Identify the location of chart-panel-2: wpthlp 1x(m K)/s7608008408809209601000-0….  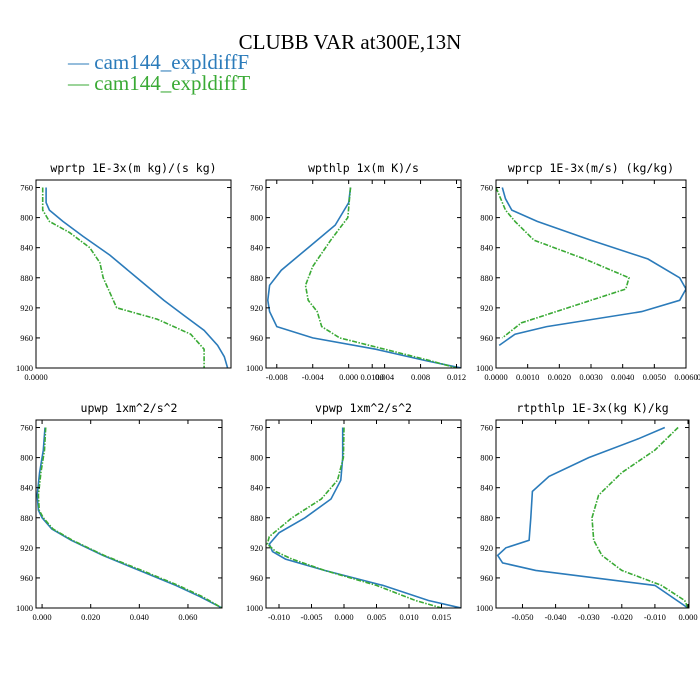
(356, 271).